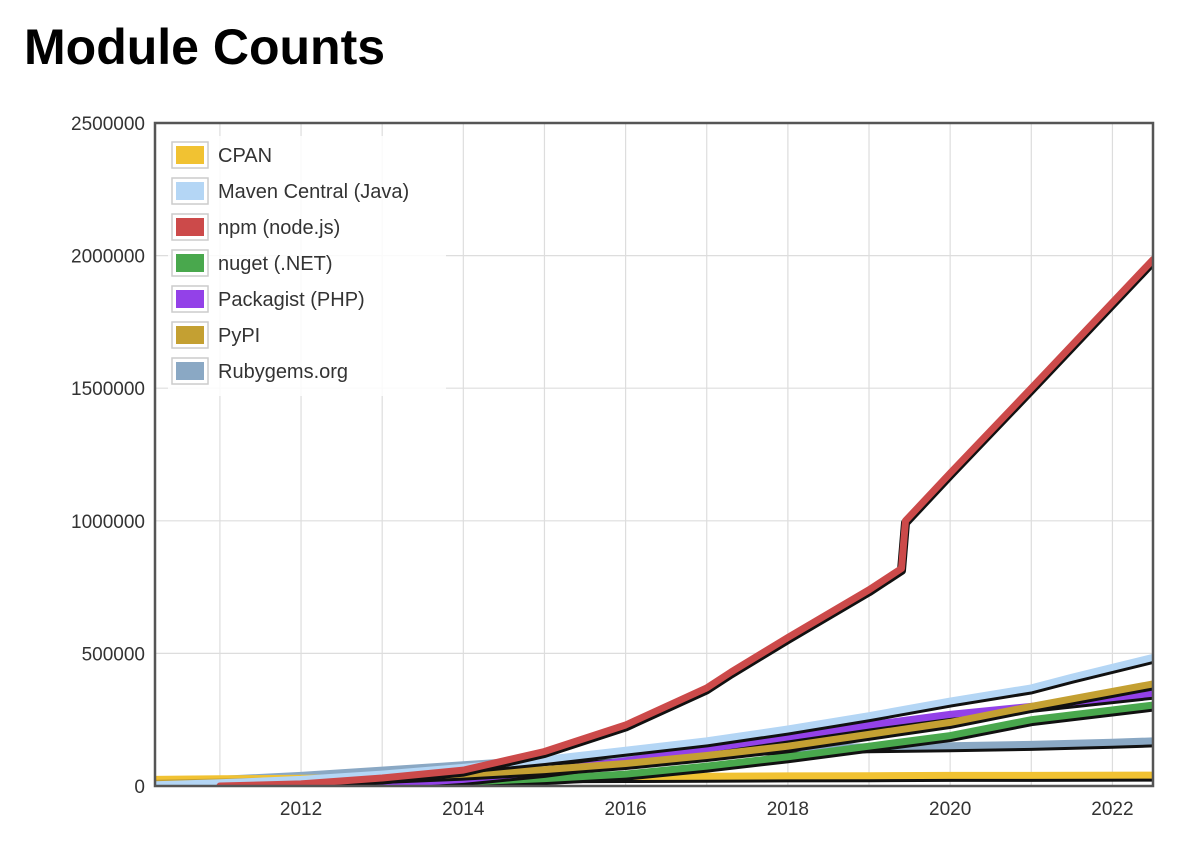 This screenshot has width=1190, height=844. What do you see at coordinates (113, 654) in the screenshot?
I see `y-tick-label: 500000` at bounding box center [113, 654].